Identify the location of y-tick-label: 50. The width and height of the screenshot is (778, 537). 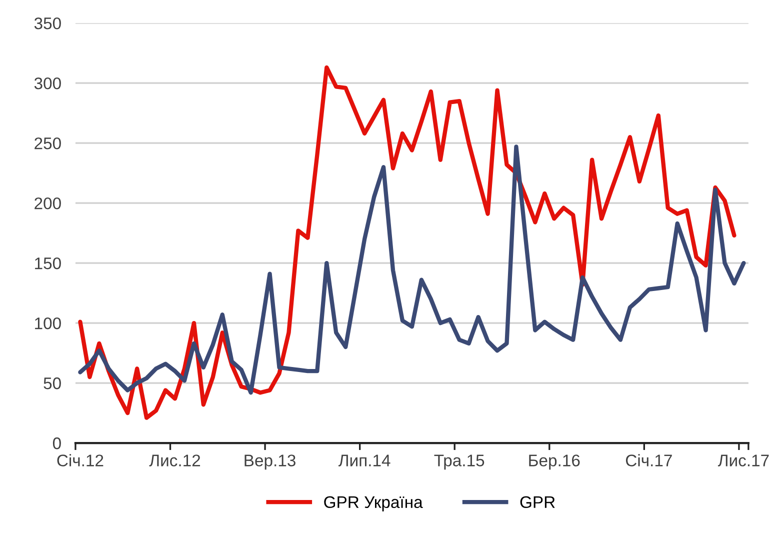
(52, 383).